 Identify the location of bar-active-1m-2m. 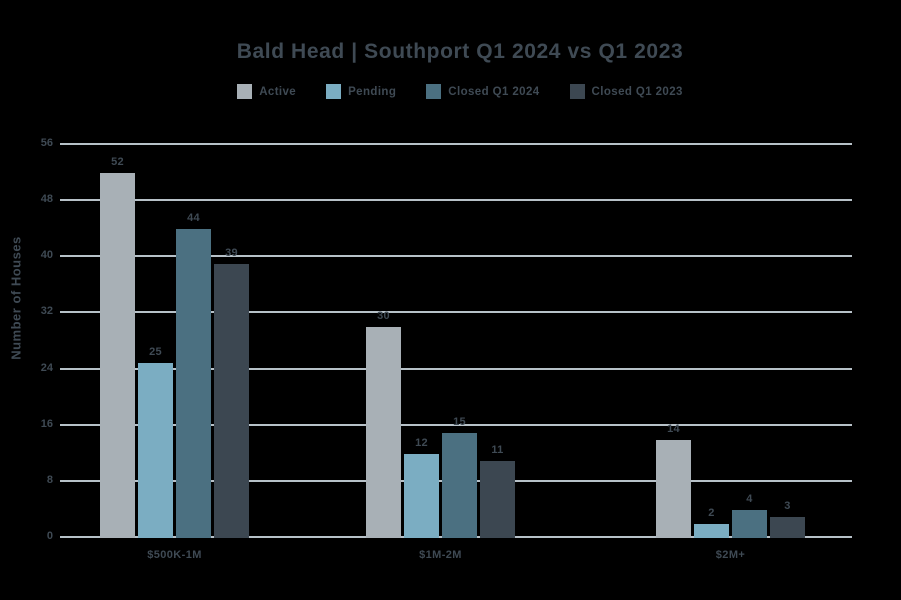
(383, 432).